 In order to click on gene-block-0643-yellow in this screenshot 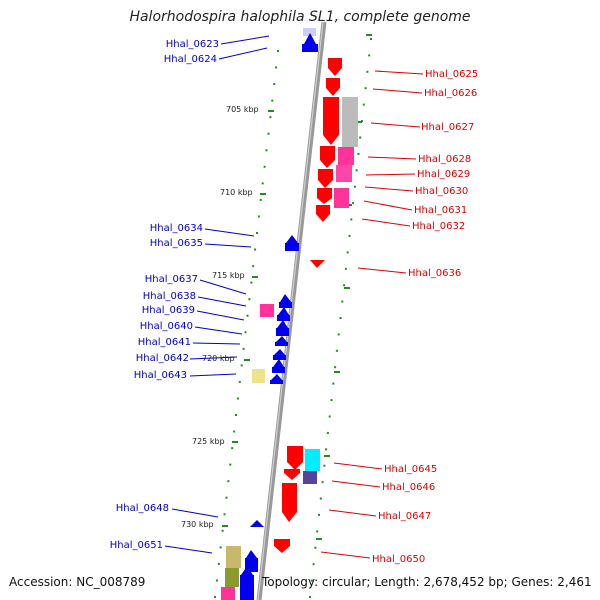, I will do `click(258, 376)`.